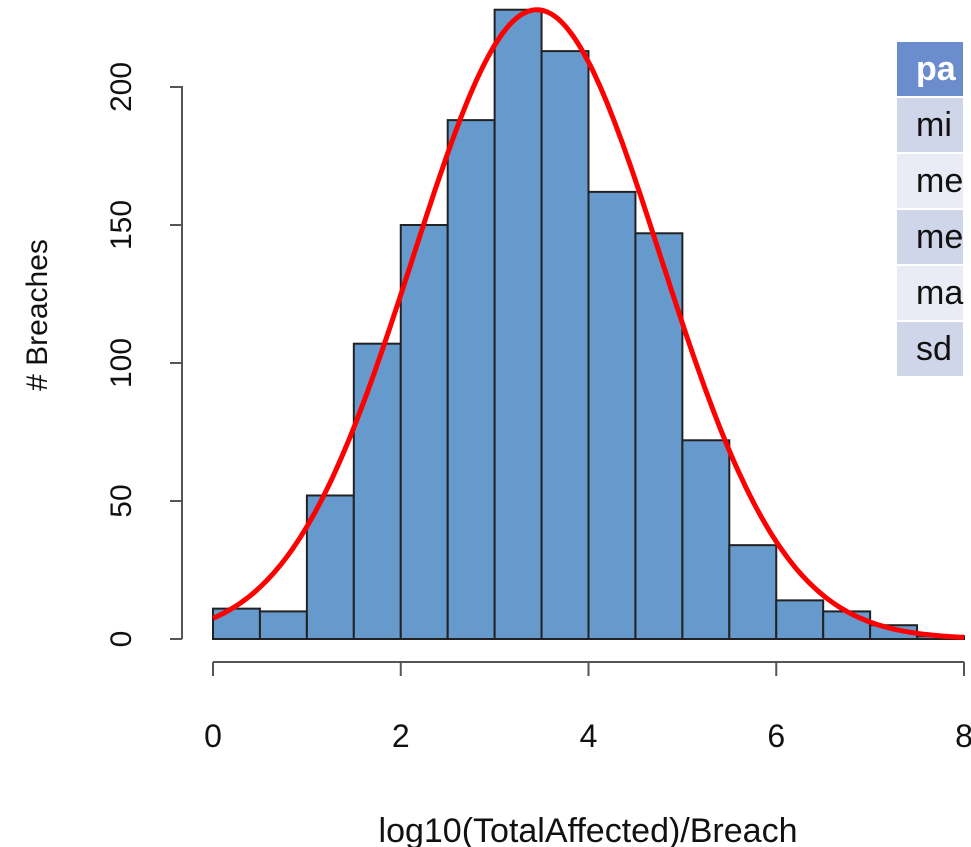 This screenshot has width=971, height=847. I want to click on stats-table-row: ma, so click(930, 293).